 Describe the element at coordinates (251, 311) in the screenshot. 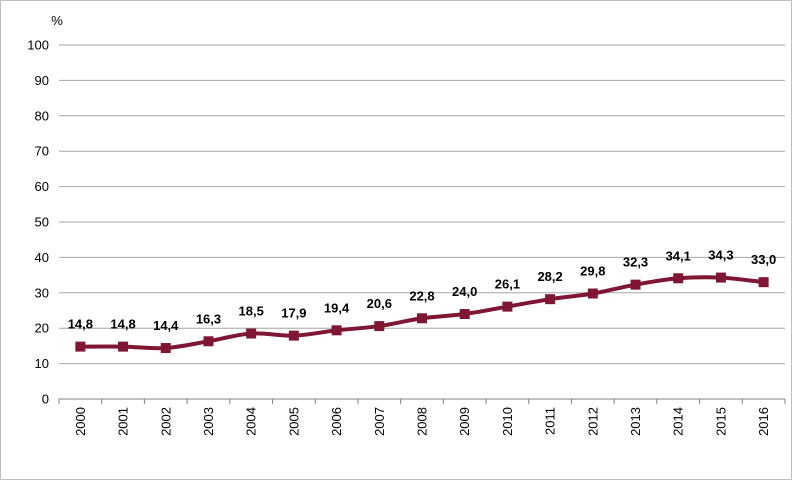

I see `data-label: 18,5` at that location.